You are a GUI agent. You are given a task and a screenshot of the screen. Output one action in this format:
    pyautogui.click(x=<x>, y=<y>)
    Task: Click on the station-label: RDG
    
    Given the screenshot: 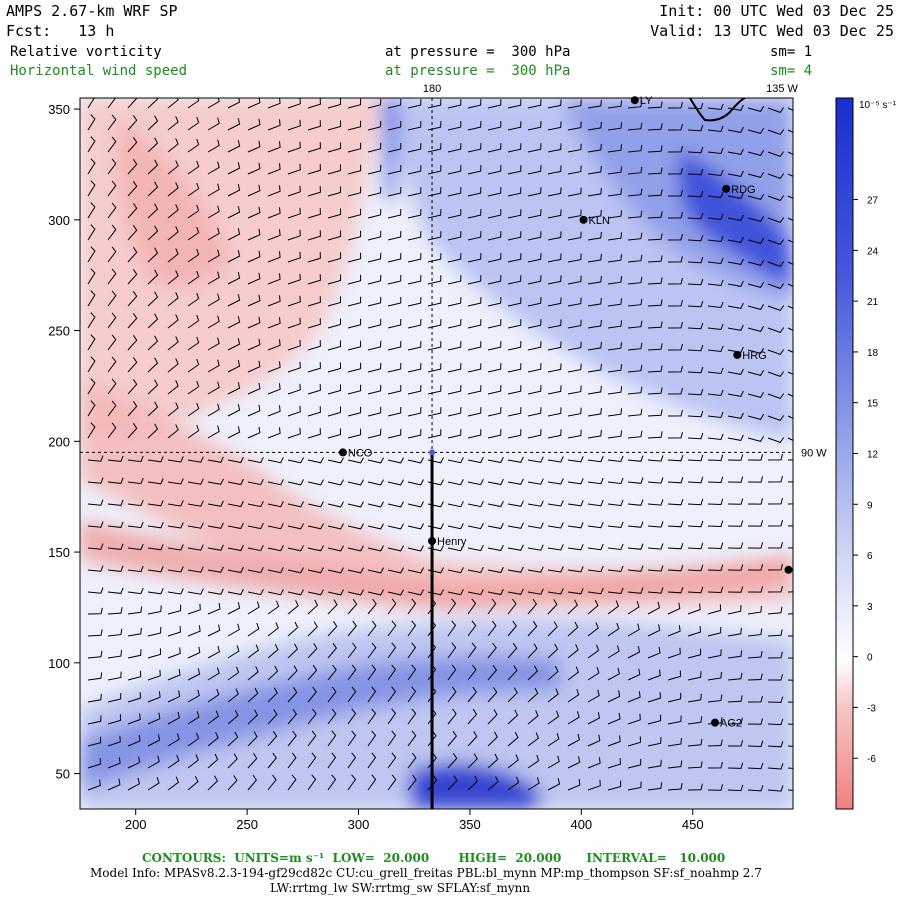 What is the action you would take?
    pyautogui.click(x=743, y=190)
    